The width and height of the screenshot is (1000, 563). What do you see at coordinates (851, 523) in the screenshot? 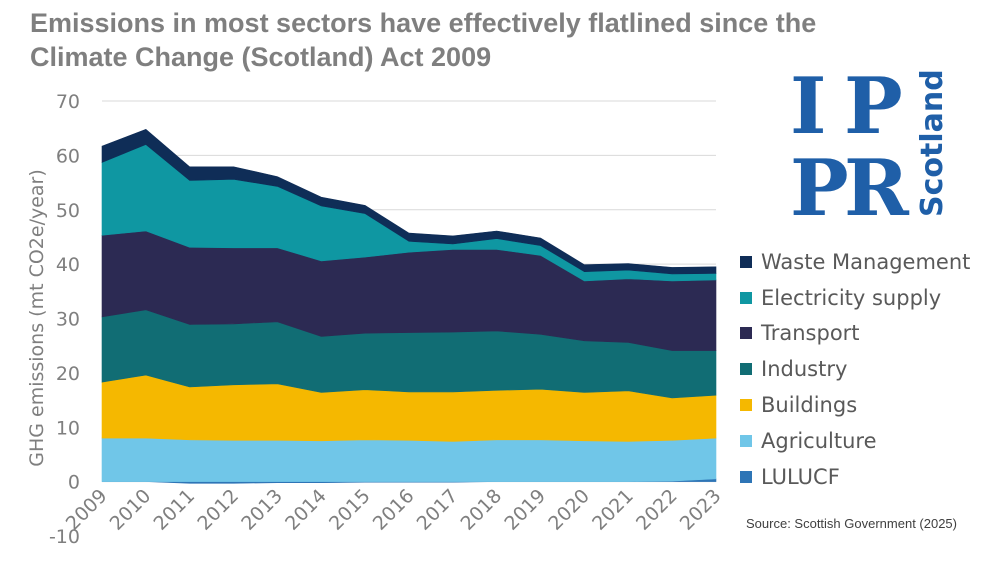
I see `source-note: Source: Scottish Government (2025)` at bounding box center [851, 523].